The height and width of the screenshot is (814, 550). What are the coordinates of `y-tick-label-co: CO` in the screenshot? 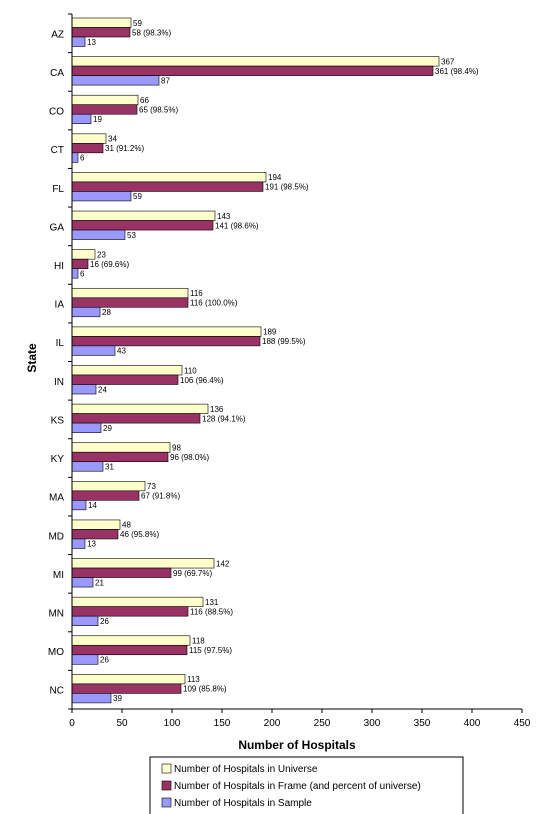 It's located at (56, 112).